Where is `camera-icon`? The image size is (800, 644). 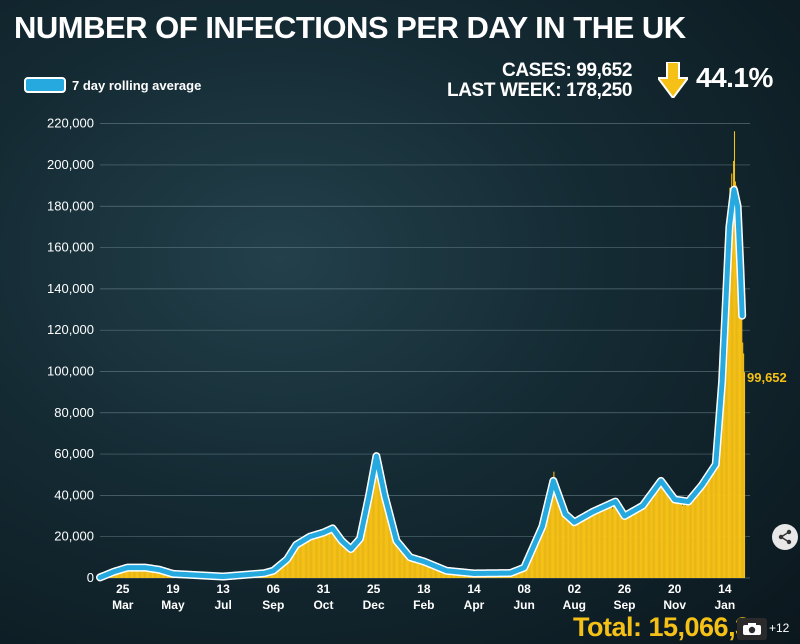
camera-icon is located at coordinates (752, 629).